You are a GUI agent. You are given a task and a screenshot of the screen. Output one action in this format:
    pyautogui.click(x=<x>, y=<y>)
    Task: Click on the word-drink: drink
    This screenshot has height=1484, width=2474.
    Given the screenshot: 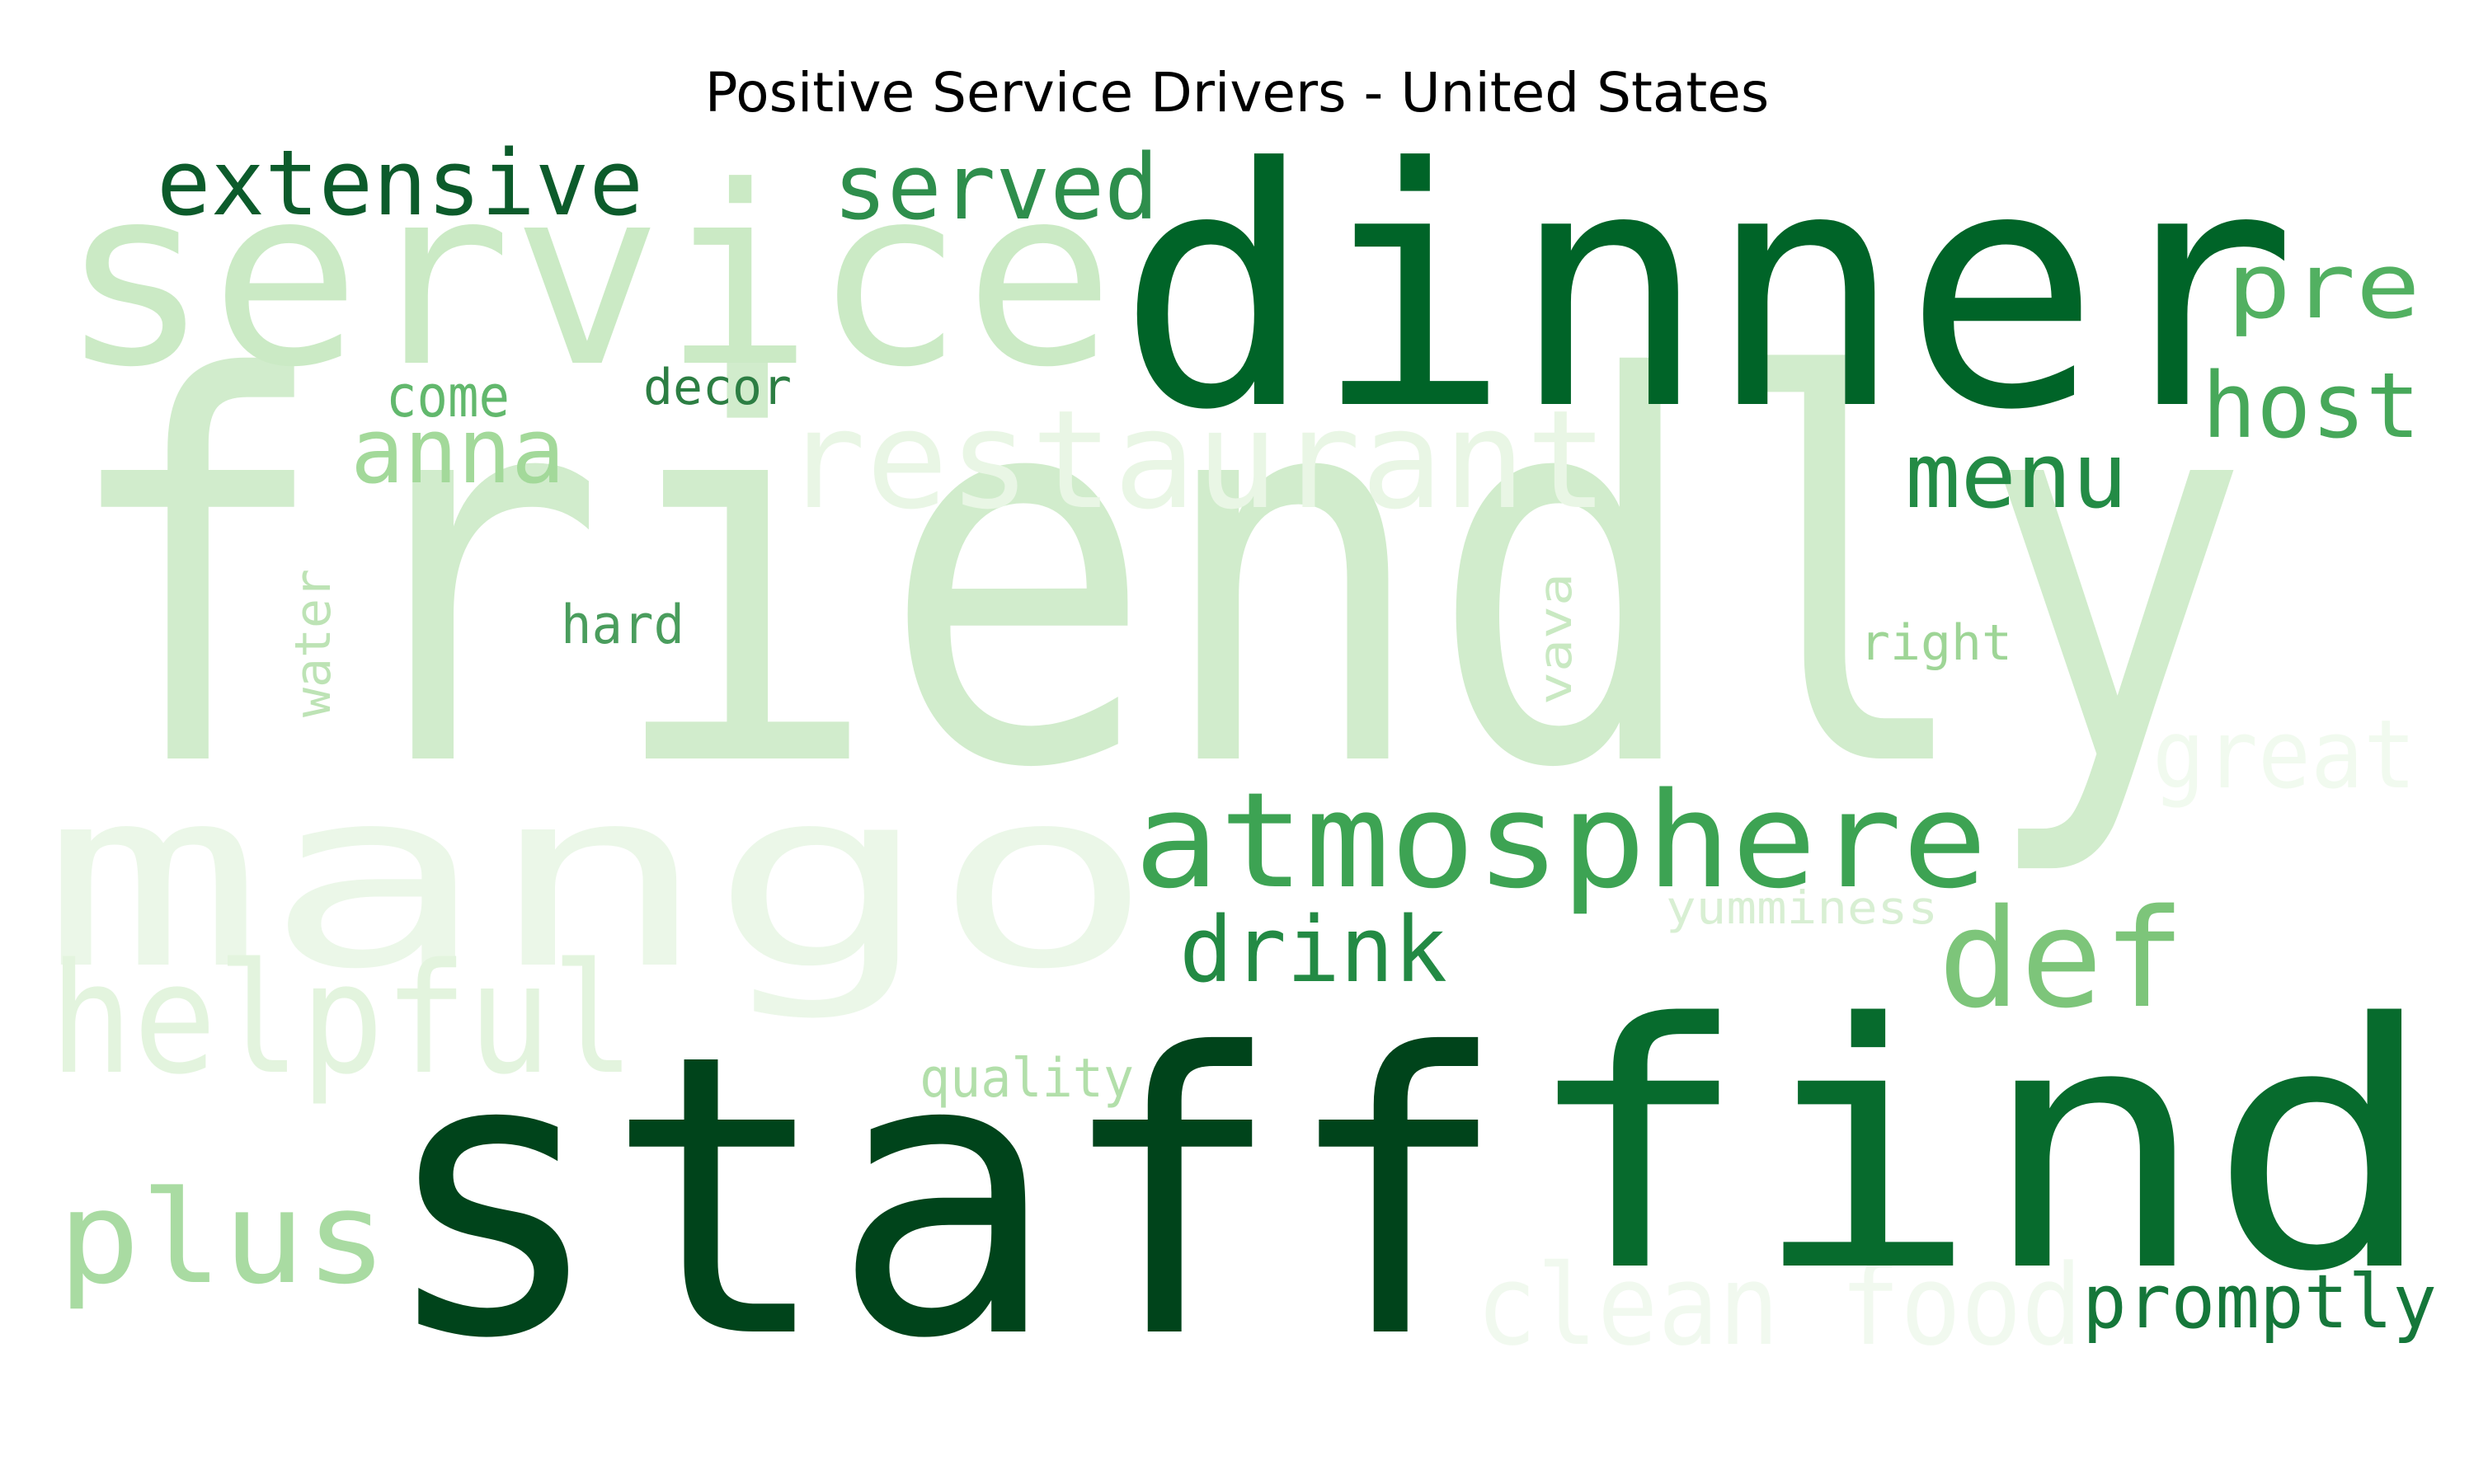 What is the action you would take?
    pyautogui.click(x=1313, y=950)
    